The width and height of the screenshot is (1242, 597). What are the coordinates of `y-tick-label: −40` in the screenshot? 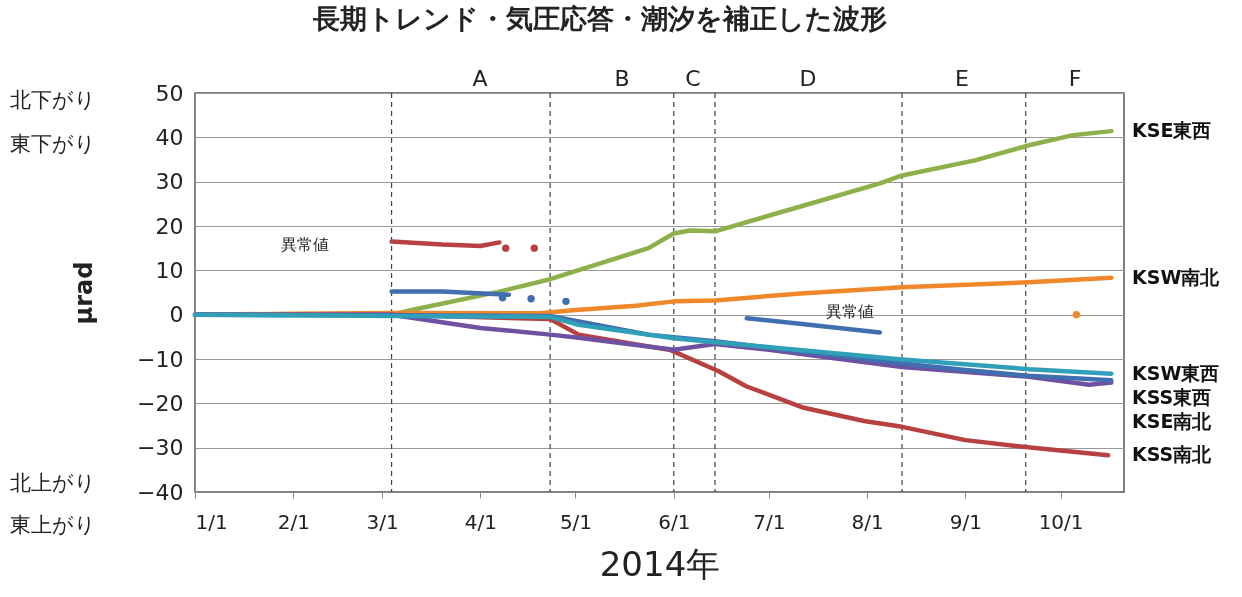 It's located at (160, 492).